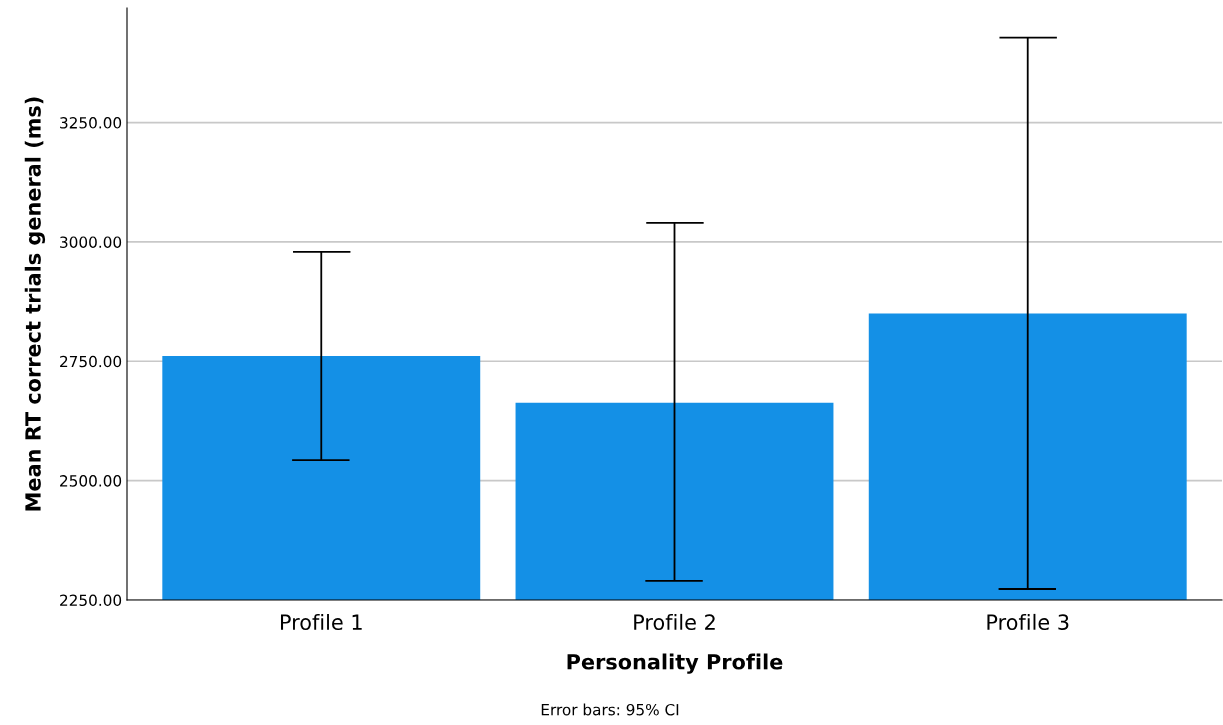 The width and height of the screenshot is (1223, 725). Describe the element at coordinates (91, 123) in the screenshot. I see `y-tick-label: 3250.00` at that location.